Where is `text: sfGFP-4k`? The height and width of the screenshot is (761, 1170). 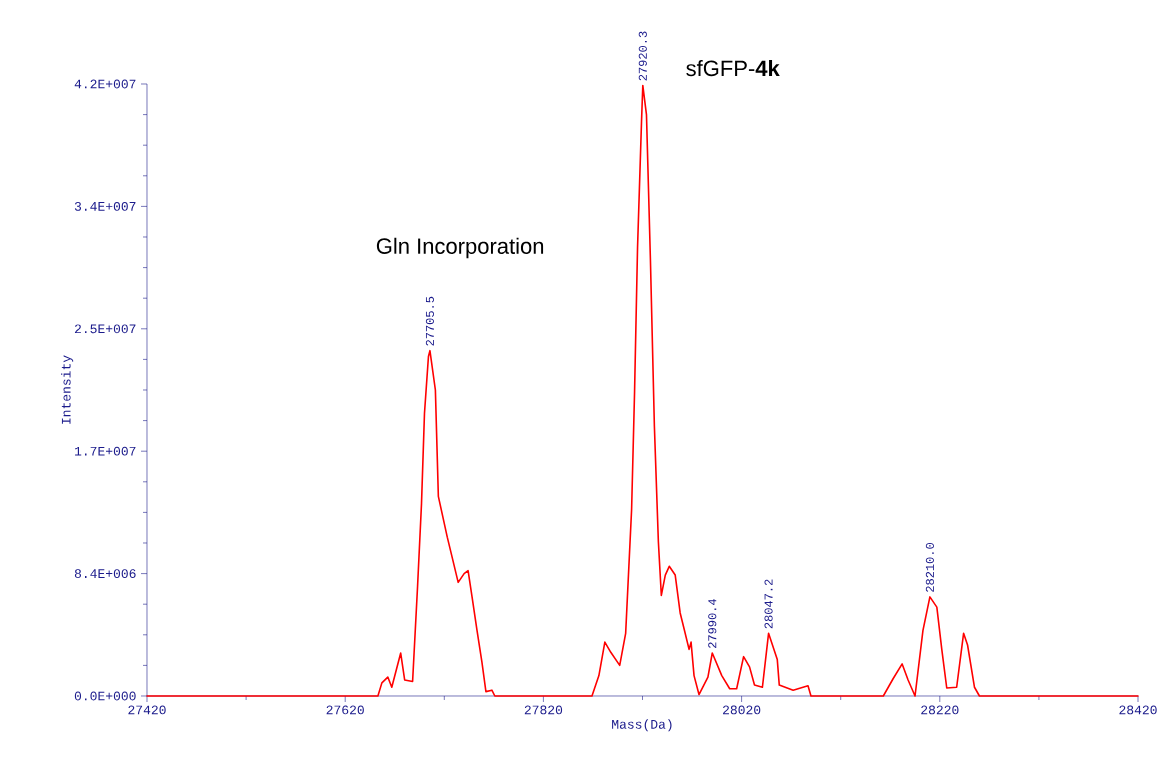 text: sfGFP-4k is located at coordinates (733, 68).